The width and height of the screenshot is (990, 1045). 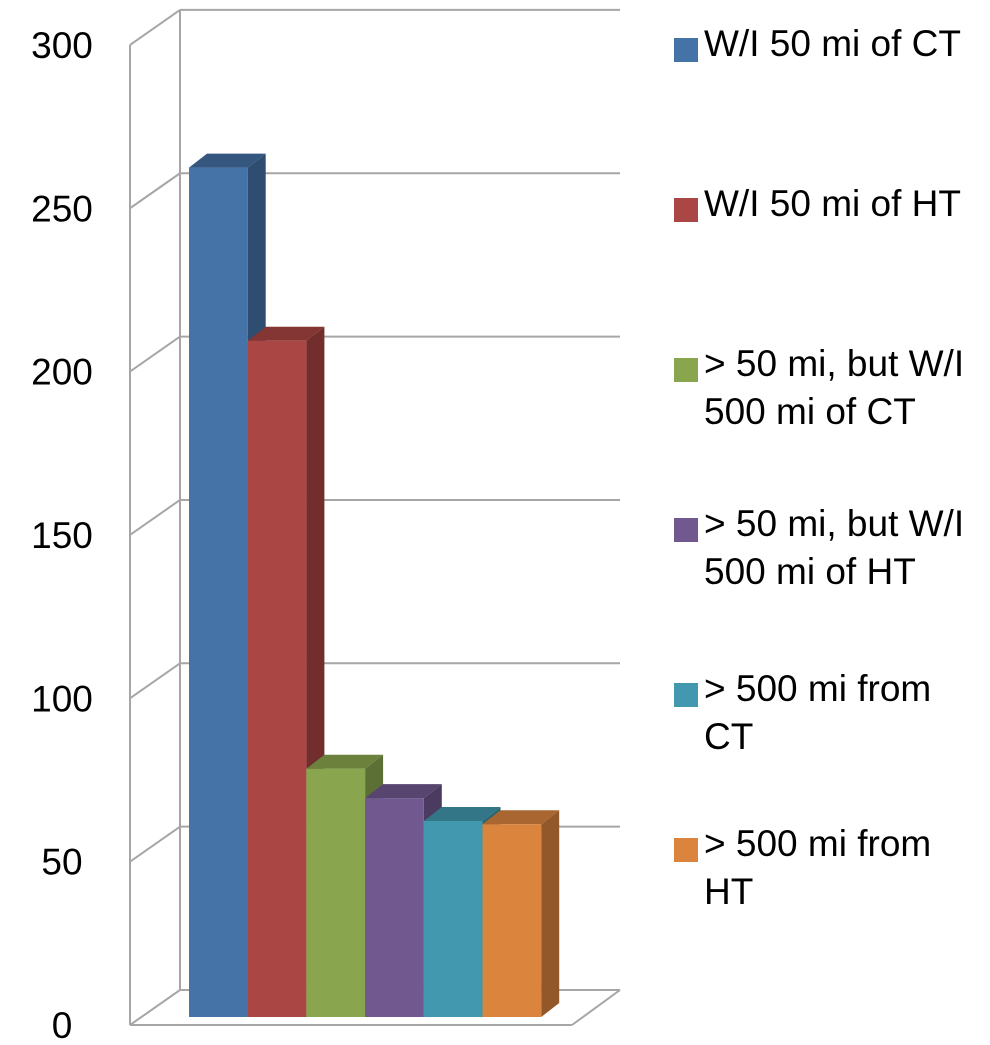 What do you see at coordinates (832, 203) in the screenshot?
I see `legend-label: W/I 50 mi of HT` at bounding box center [832, 203].